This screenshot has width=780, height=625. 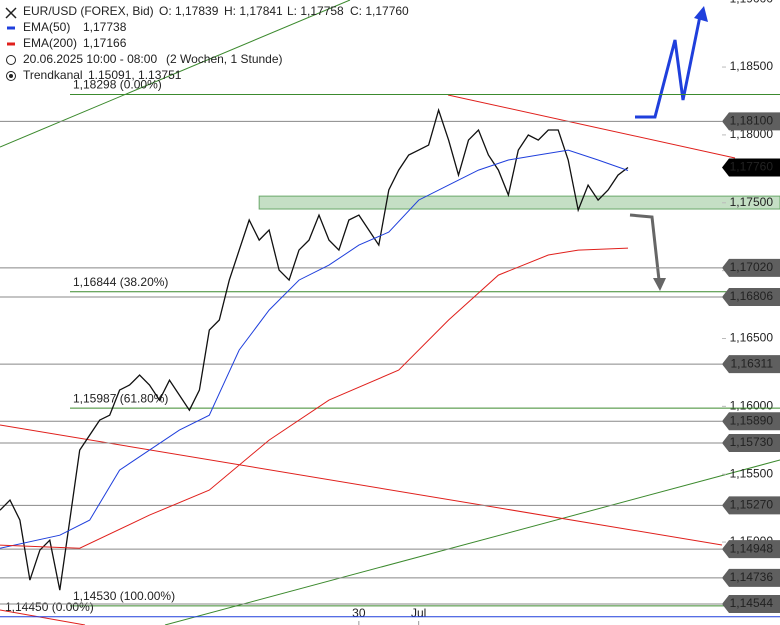 I want to click on fib-label: 1,16844 (38.20%), so click(x=120, y=282).